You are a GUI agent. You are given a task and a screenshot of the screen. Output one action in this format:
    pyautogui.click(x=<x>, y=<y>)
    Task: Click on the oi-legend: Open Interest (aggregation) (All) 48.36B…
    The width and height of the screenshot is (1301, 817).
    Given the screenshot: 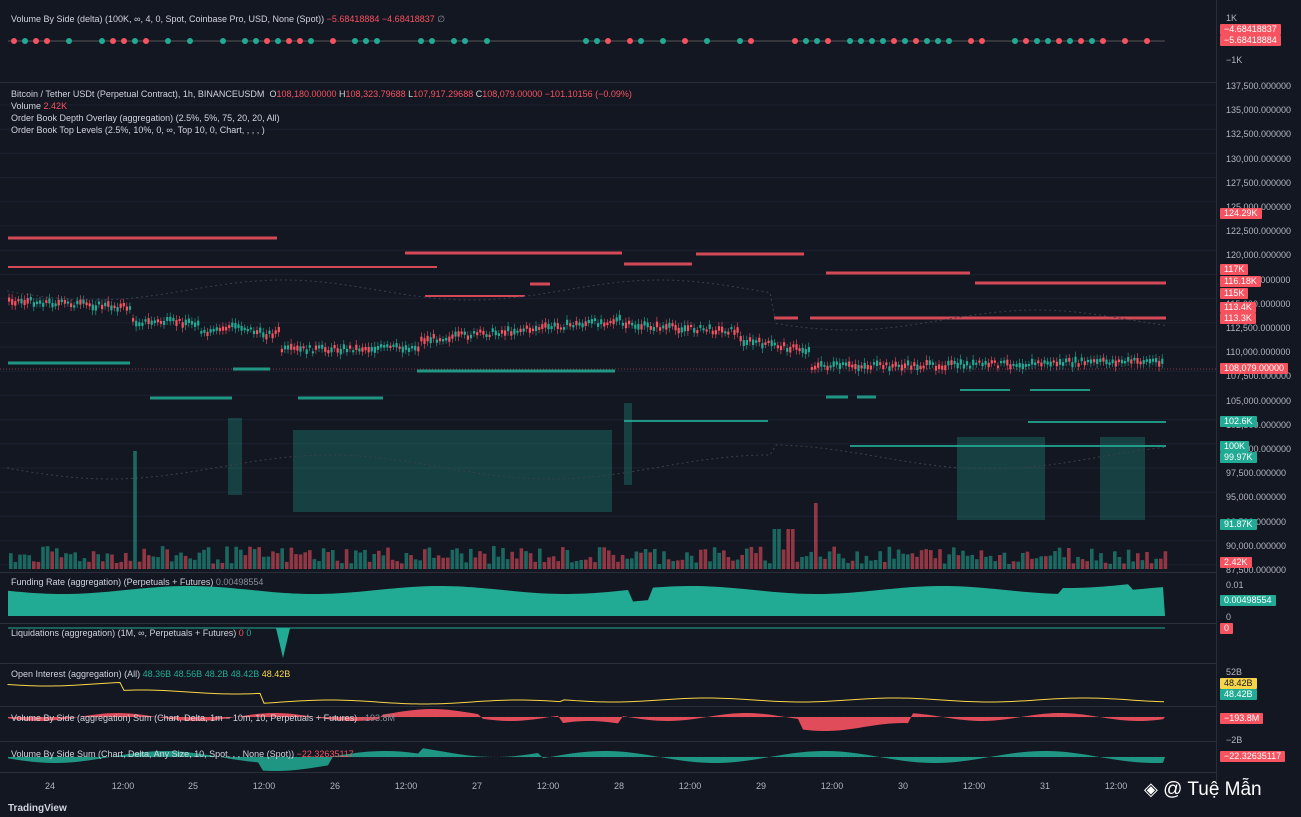 What is the action you would take?
    pyautogui.click(x=150, y=674)
    